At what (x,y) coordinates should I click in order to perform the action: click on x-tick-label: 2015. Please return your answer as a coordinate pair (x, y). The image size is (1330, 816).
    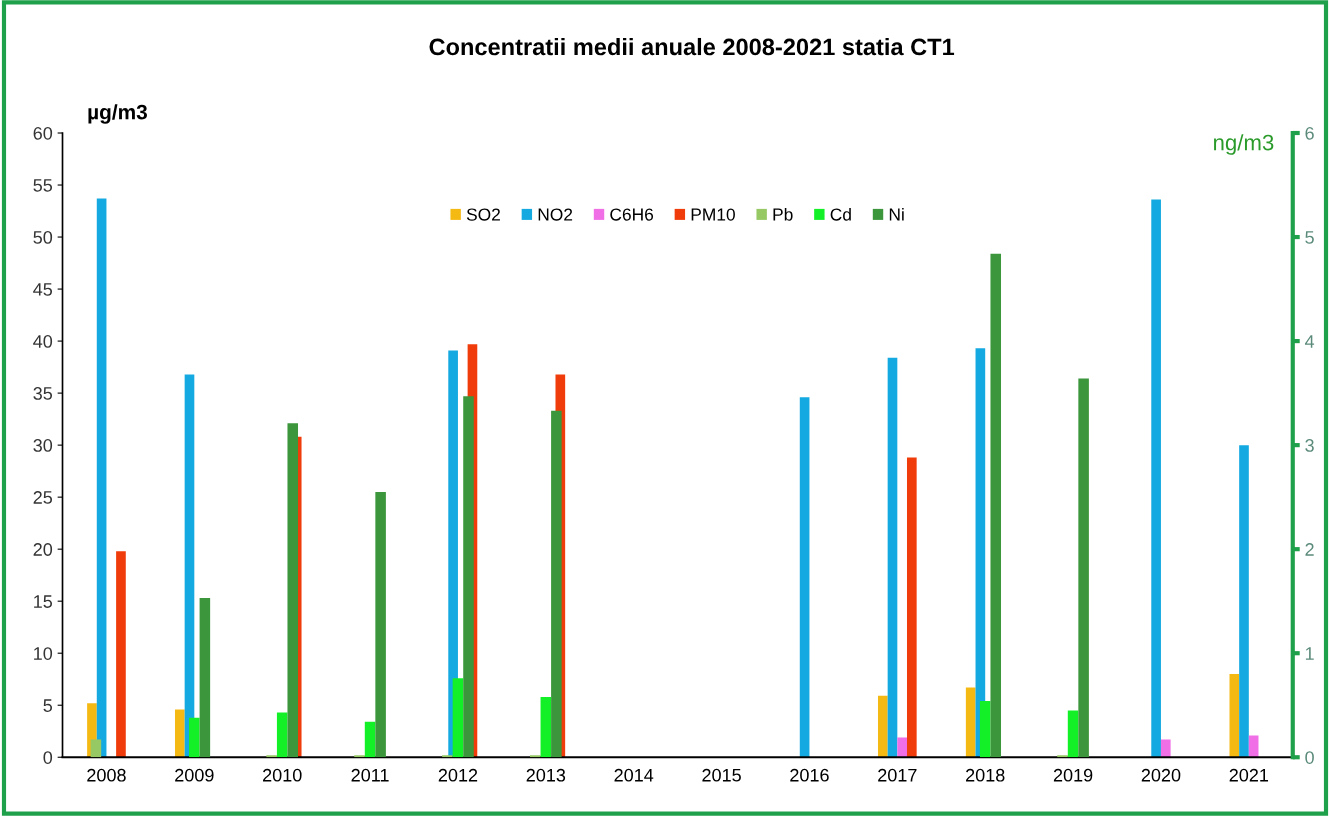
    Looking at the image, I should click on (721, 775).